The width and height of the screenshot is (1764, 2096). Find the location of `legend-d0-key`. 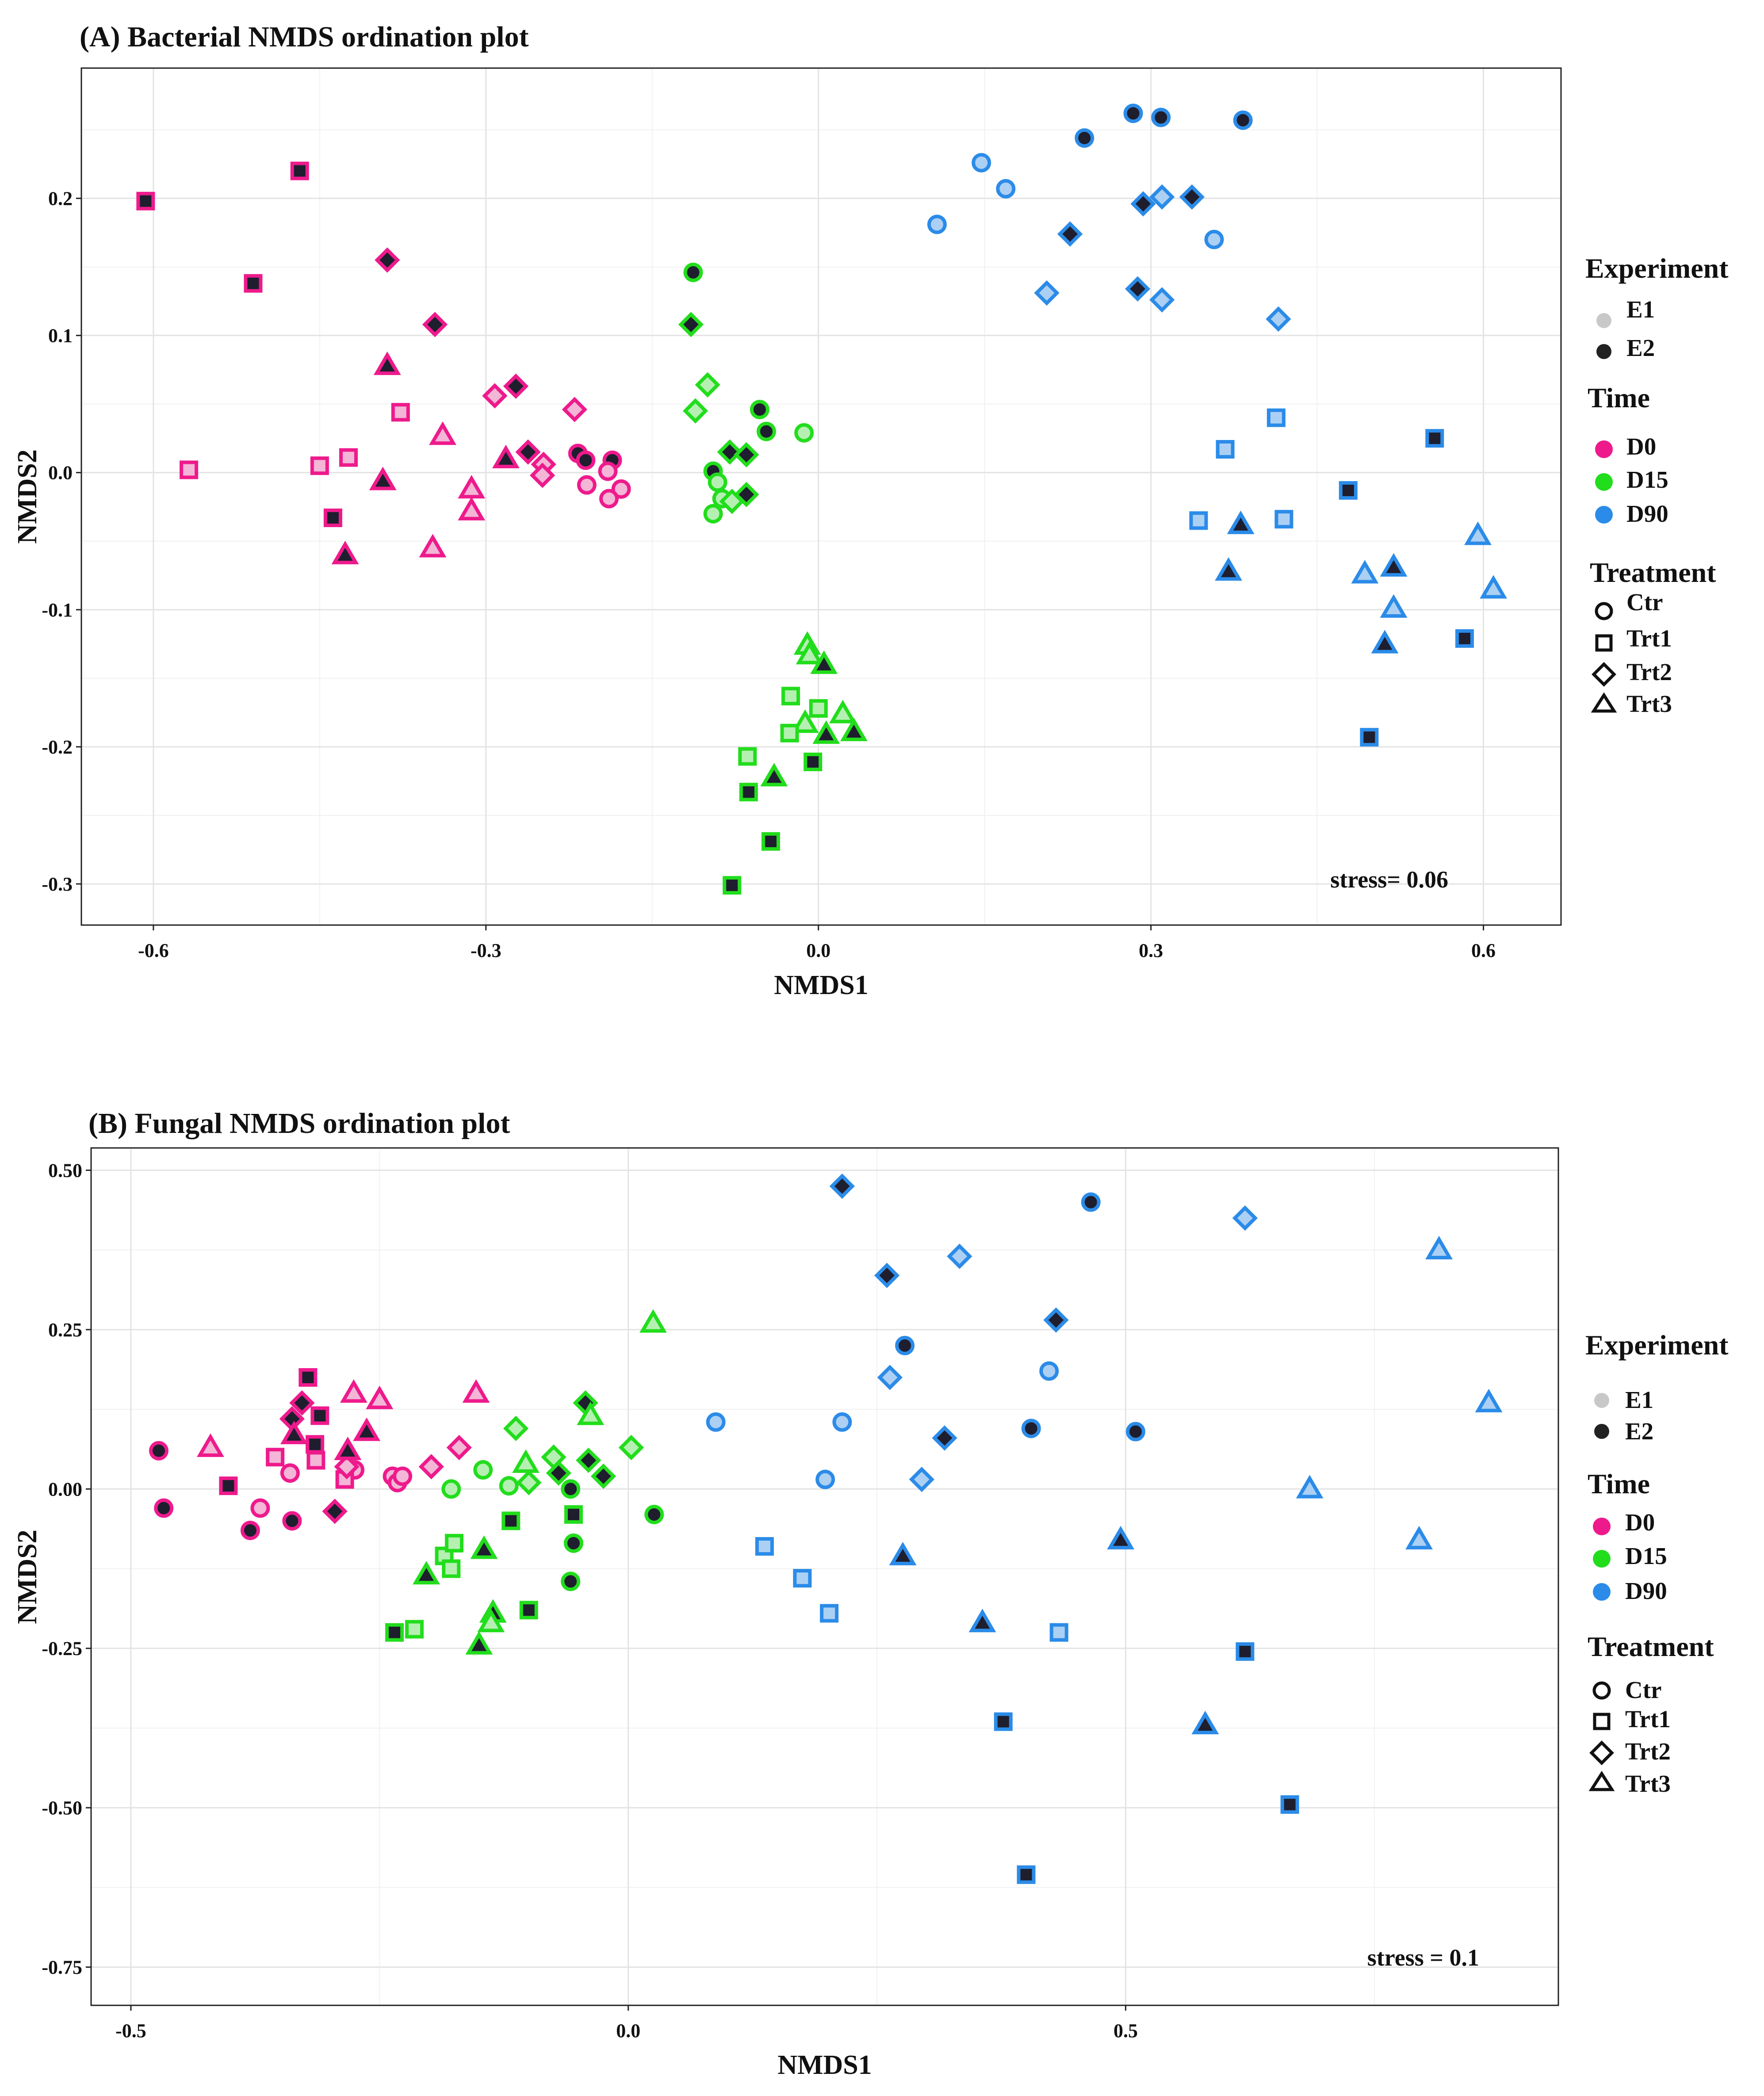

legend-d0-key is located at coordinates (1602, 1527).